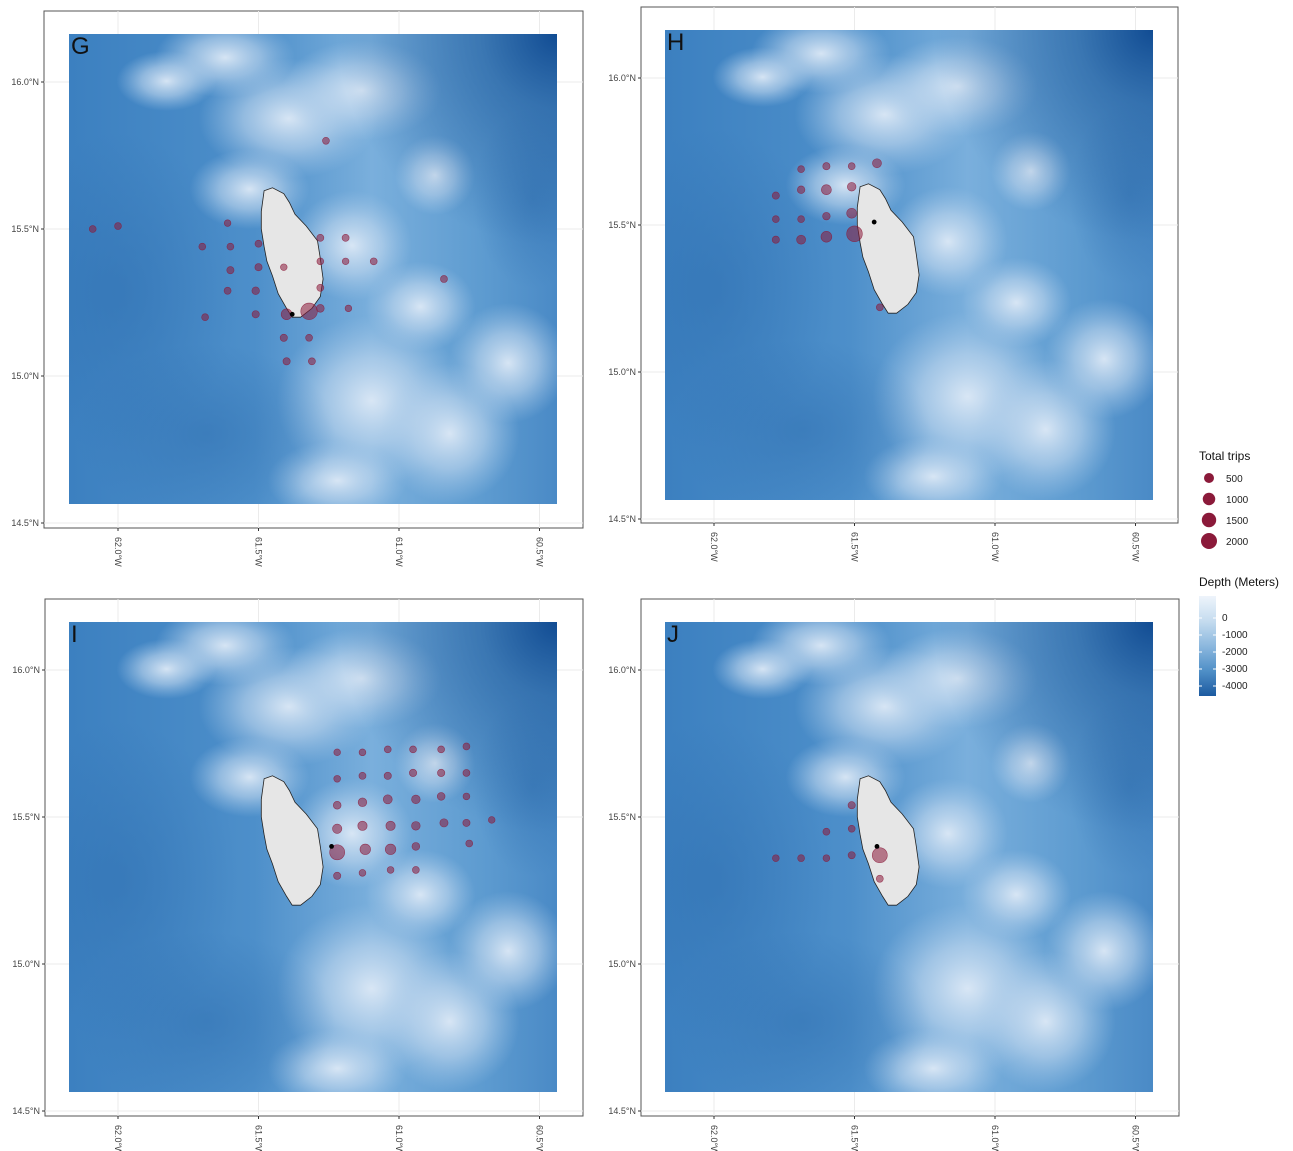 The width and height of the screenshot is (1293, 1151). What do you see at coordinates (1234, 479) in the screenshot?
I see `size-legend-label: 500` at bounding box center [1234, 479].